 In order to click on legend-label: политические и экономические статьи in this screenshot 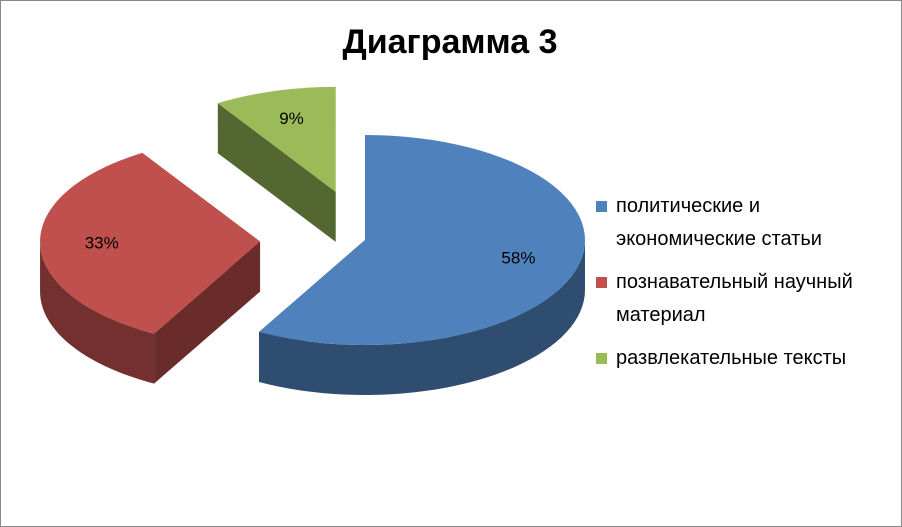, I will do `click(719, 222)`.